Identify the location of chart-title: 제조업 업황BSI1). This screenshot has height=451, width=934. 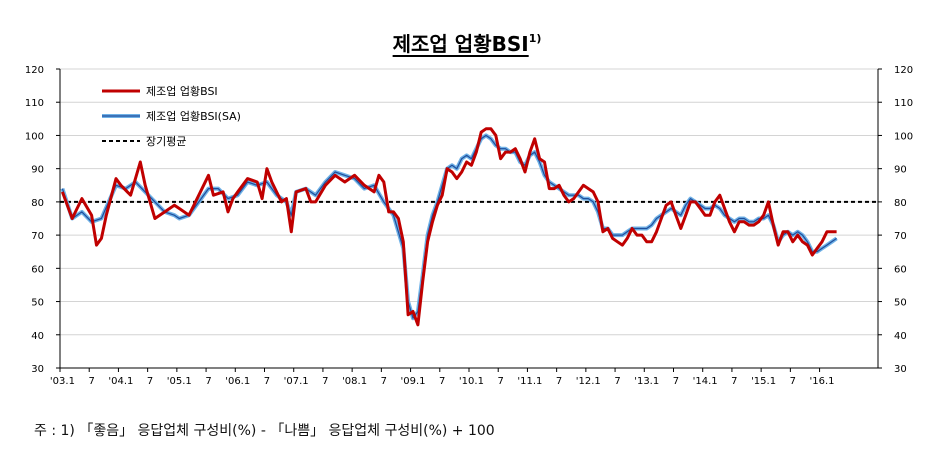
(467, 42).